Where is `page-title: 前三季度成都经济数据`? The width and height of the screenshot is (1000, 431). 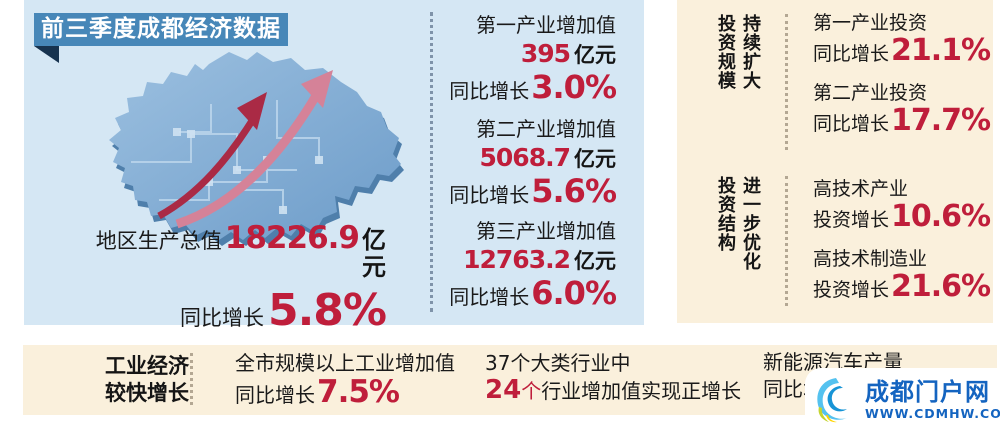 page-title: 前三季度成都经济数据 is located at coordinates (161, 29).